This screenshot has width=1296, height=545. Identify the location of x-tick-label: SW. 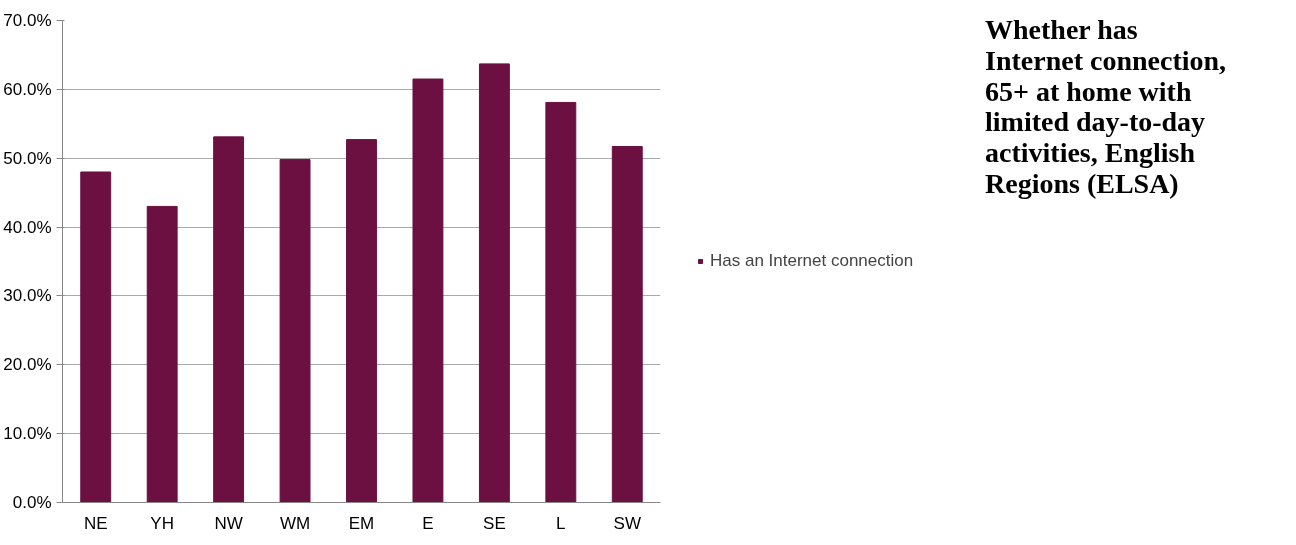
(627, 523).